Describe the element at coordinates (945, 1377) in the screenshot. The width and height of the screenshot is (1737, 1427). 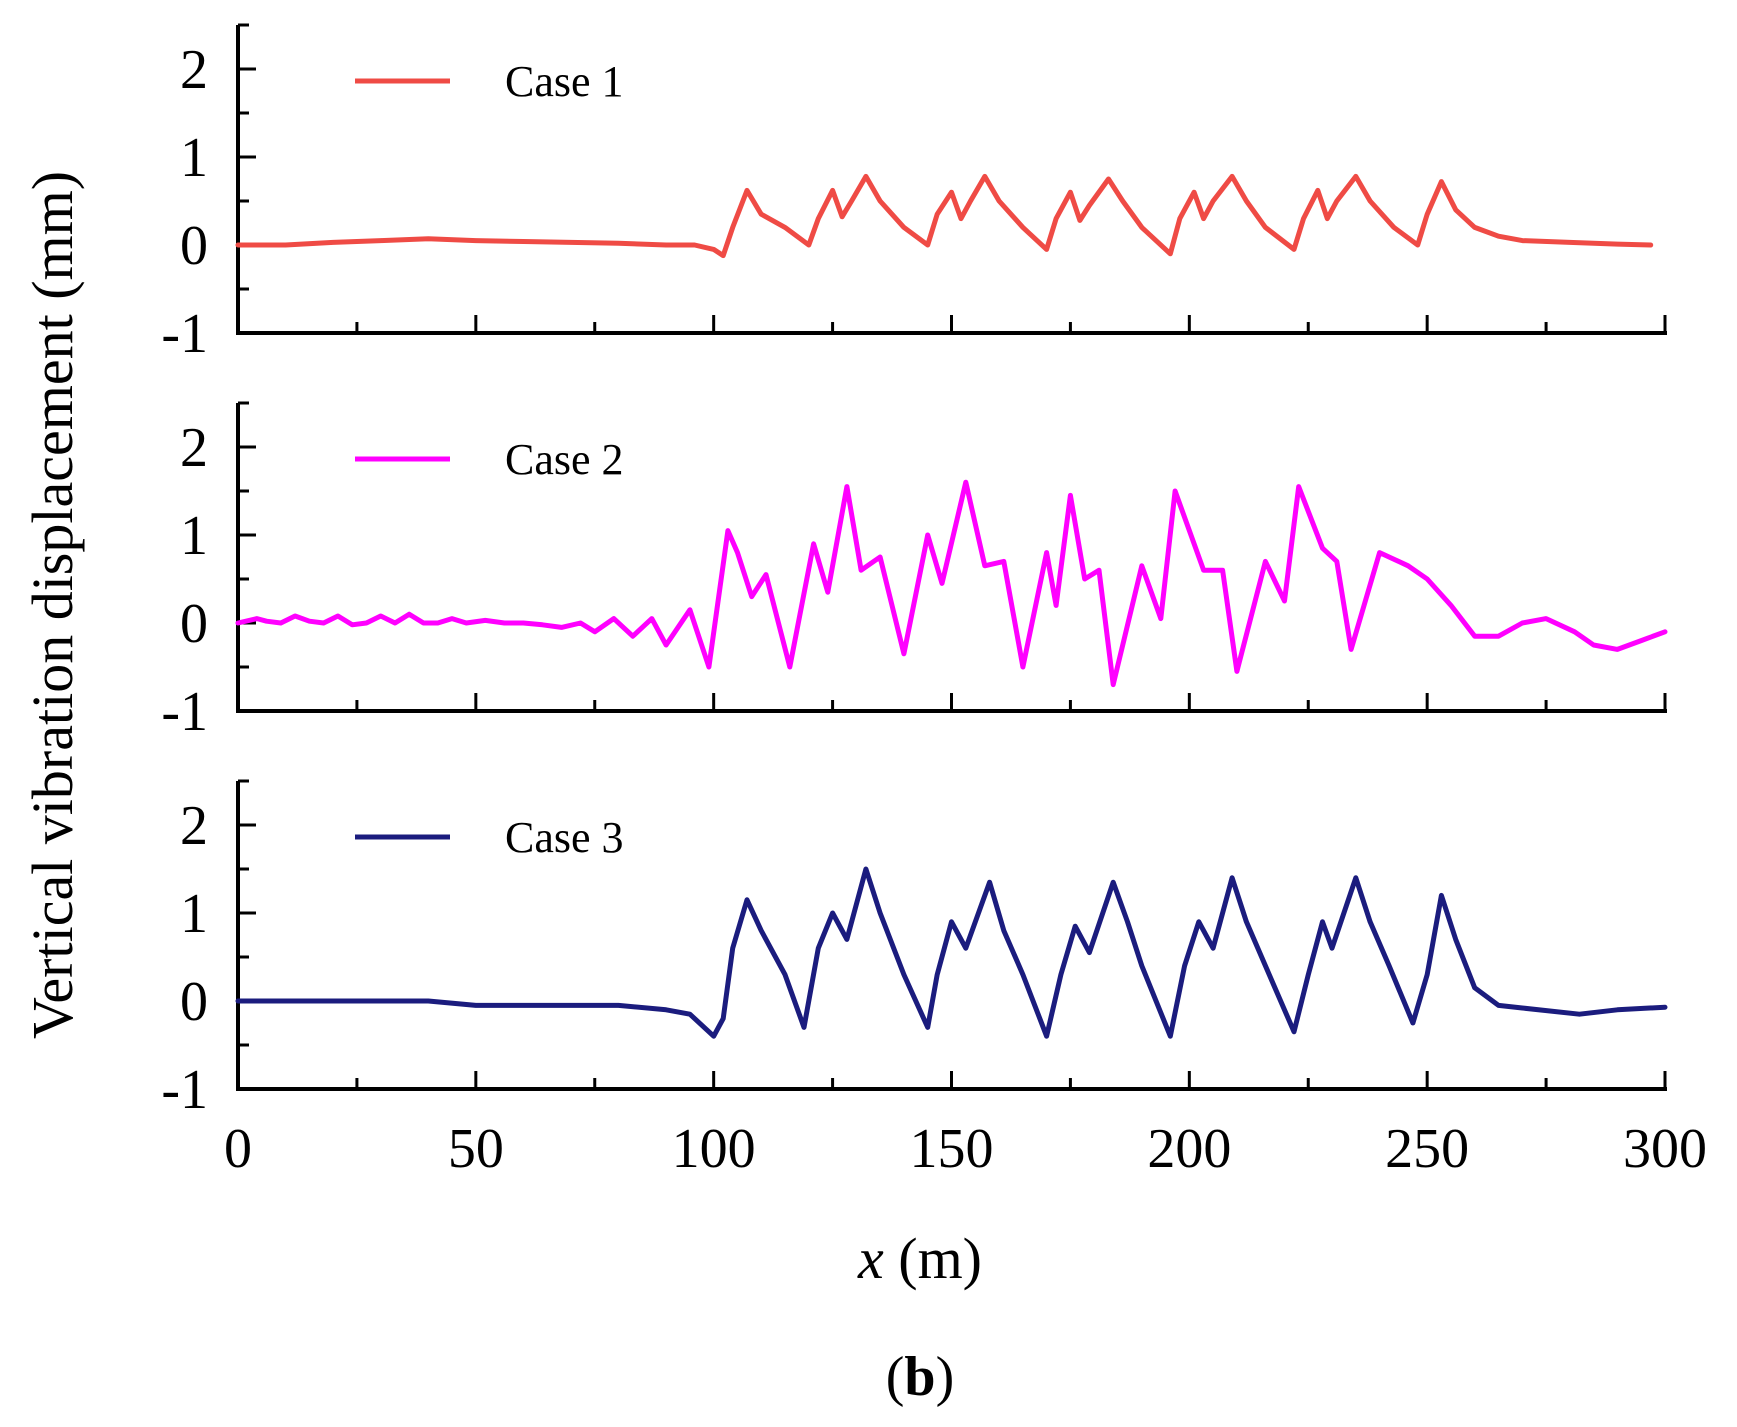
I see `panel-label-close: )` at that location.